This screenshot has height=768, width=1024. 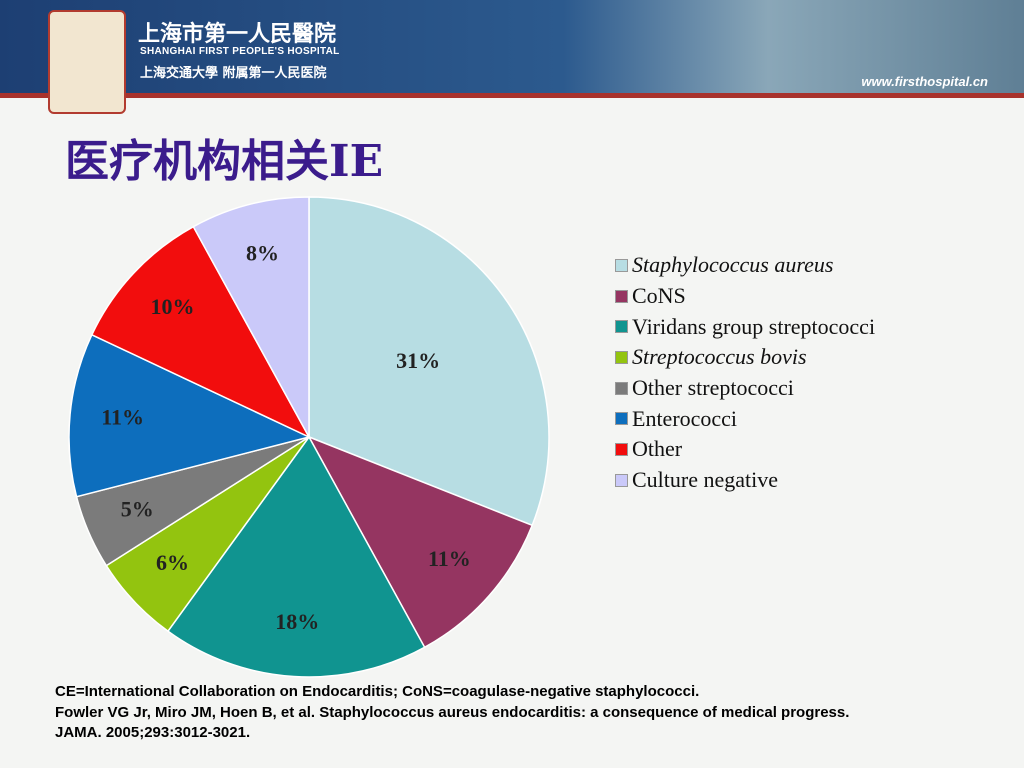 I want to click on slide-title: 医疗机构相关IE, so click(x=224, y=161).